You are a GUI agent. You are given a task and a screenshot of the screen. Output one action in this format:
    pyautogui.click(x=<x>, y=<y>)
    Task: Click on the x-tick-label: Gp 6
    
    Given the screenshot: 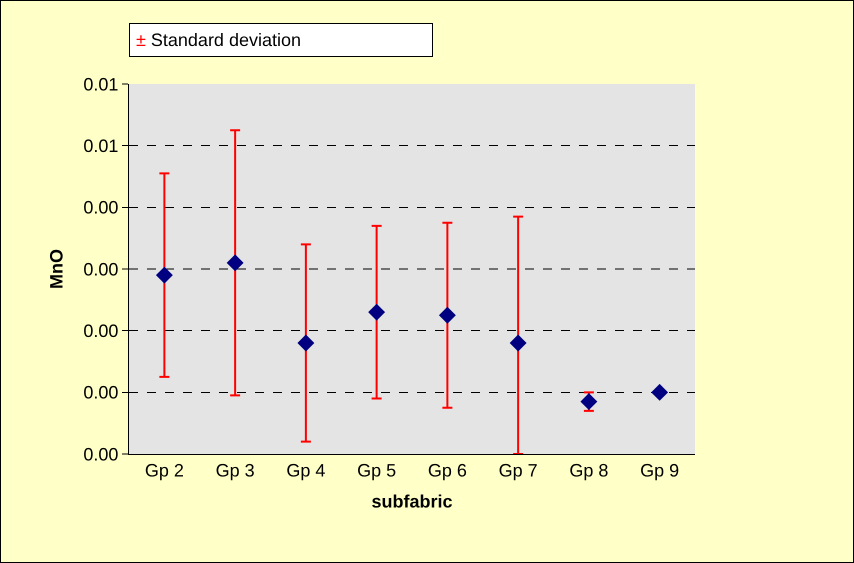 What is the action you would take?
    pyautogui.click(x=447, y=470)
    